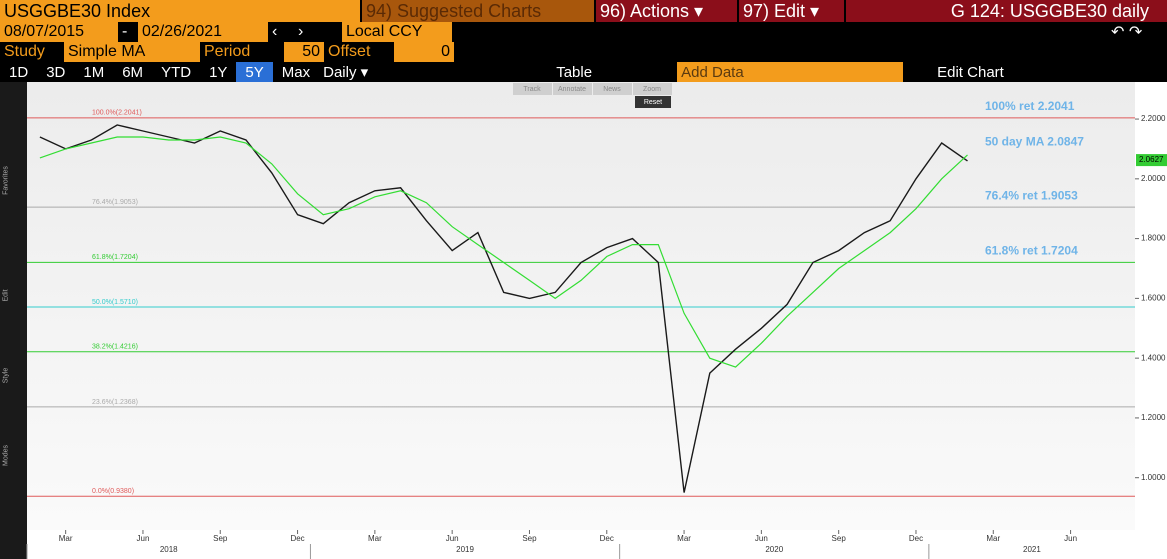  I want to click on reset-button, so click(653, 102).